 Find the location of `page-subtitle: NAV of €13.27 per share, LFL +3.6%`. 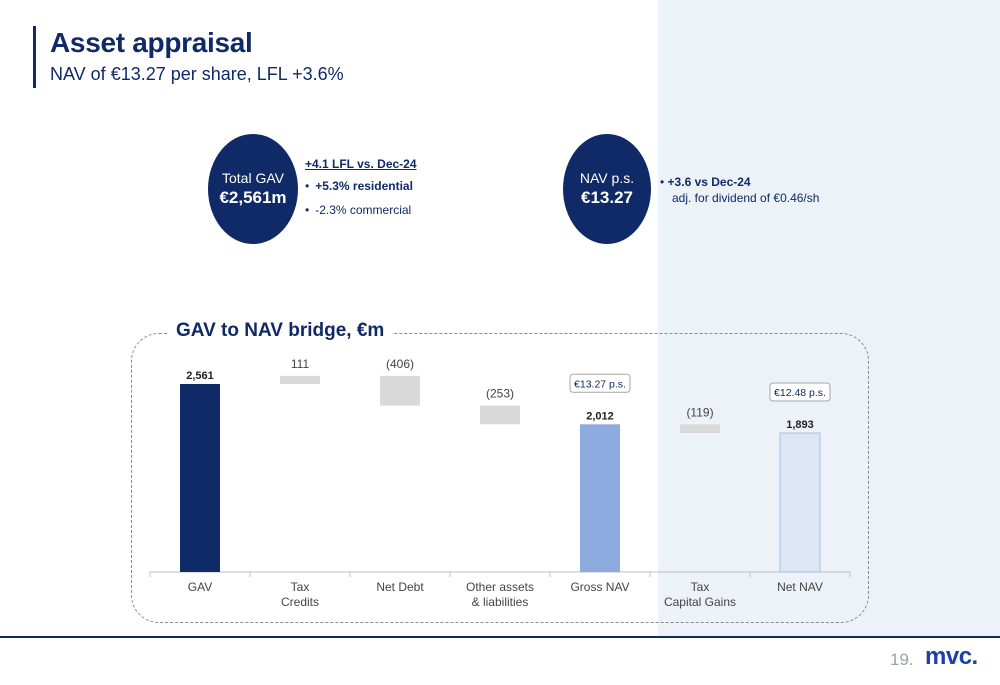

page-subtitle: NAV of €13.27 per share, LFL +3.6% is located at coordinates (197, 74).